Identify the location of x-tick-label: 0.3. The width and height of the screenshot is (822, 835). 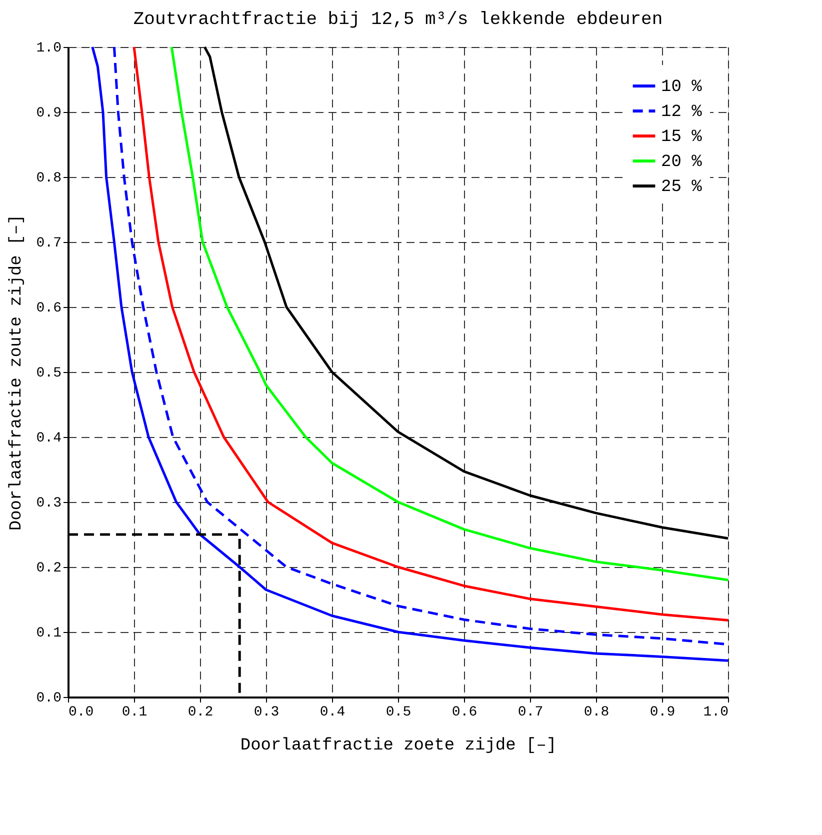
(267, 712).